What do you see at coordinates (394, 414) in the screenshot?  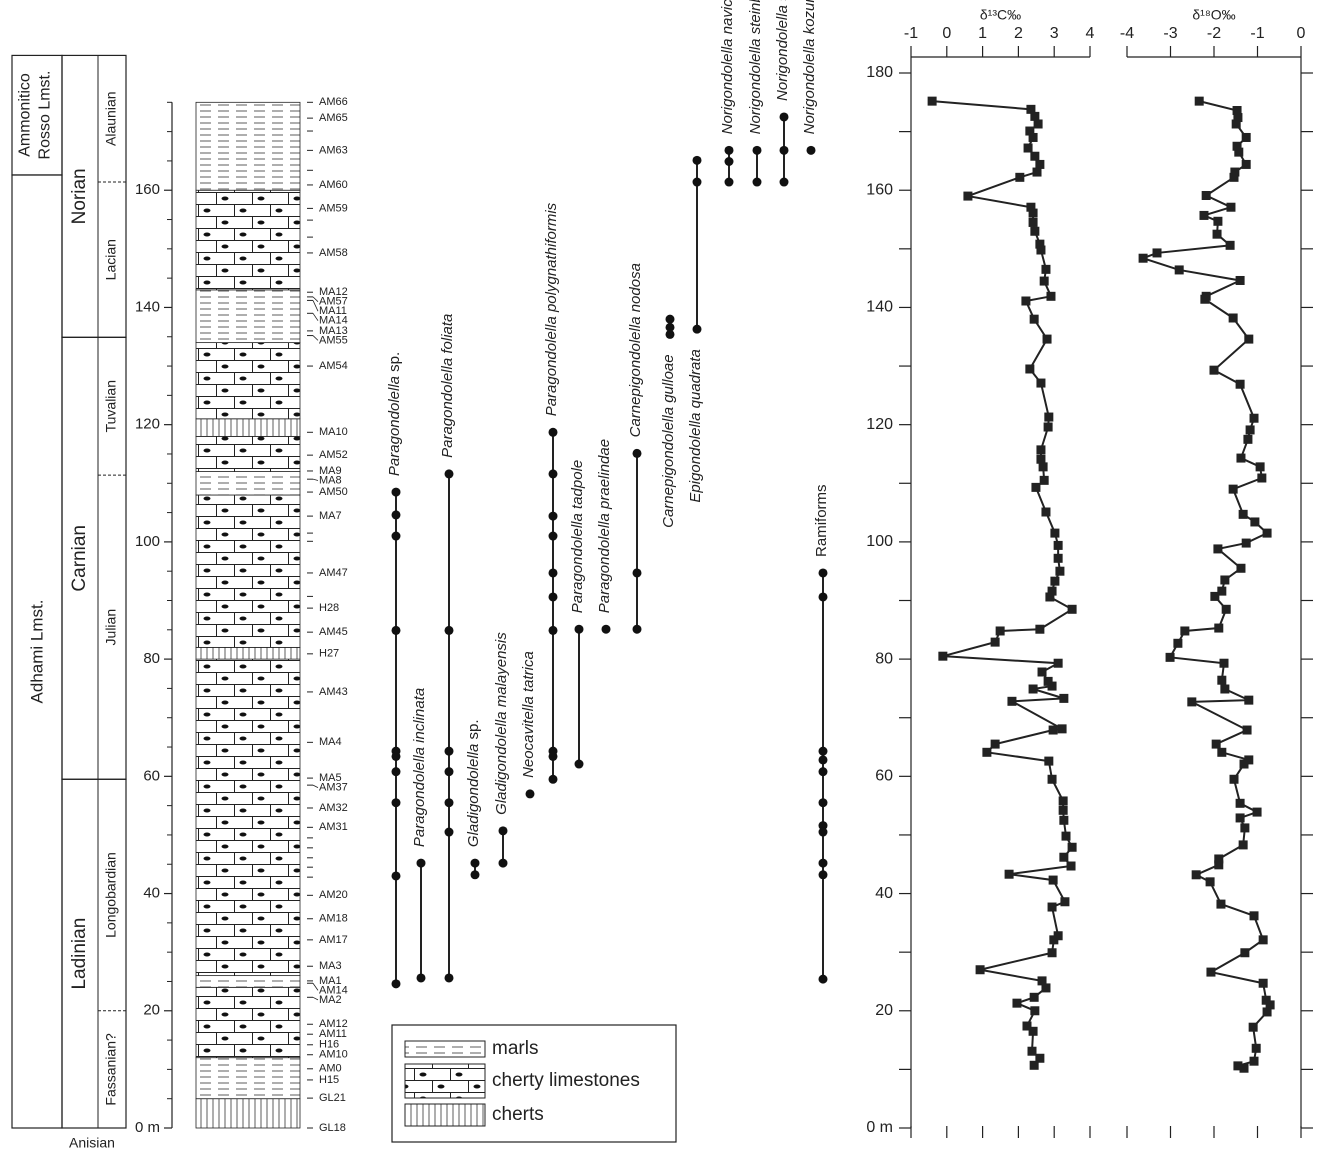 I see `taxon-name: Paragondolella sp.` at bounding box center [394, 414].